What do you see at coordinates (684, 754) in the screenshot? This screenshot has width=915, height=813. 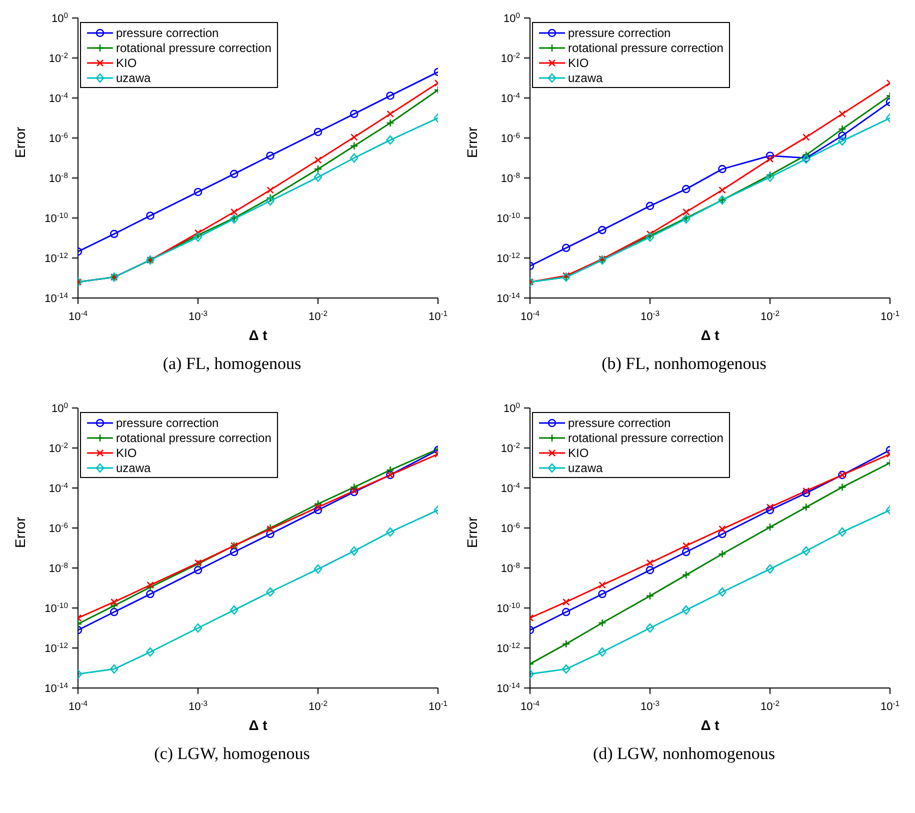 I see `text: (d) LGW, nonhomogenous` at bounding box center [684, 754].